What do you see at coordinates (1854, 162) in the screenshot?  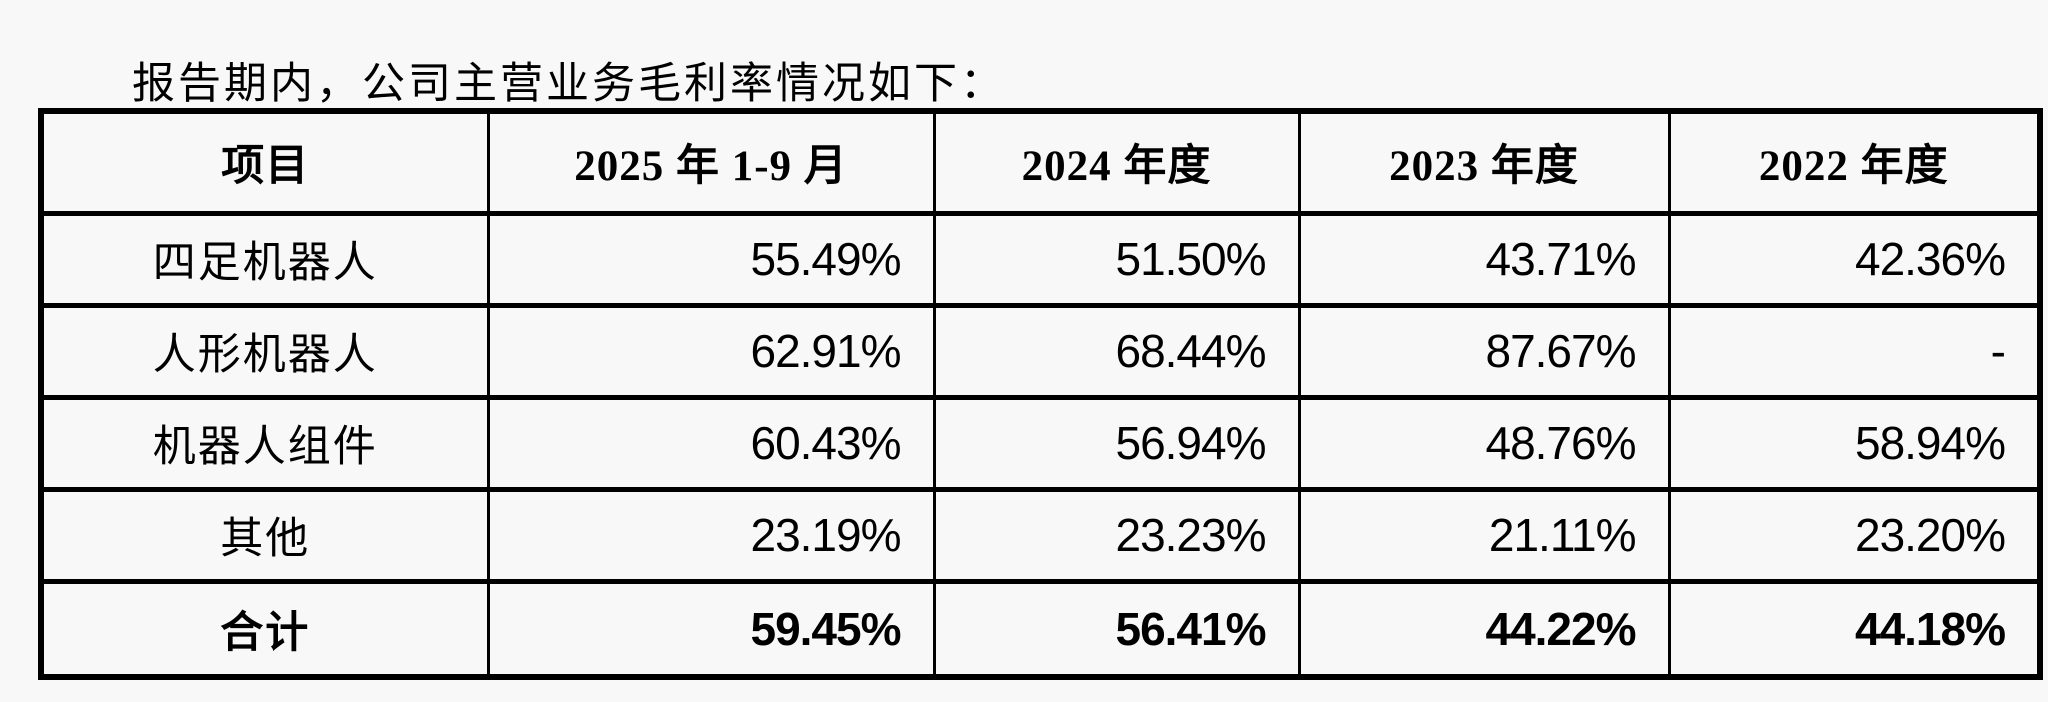 I see `column-header-2022: 2022 年度` at bounding box center [1854, 162].